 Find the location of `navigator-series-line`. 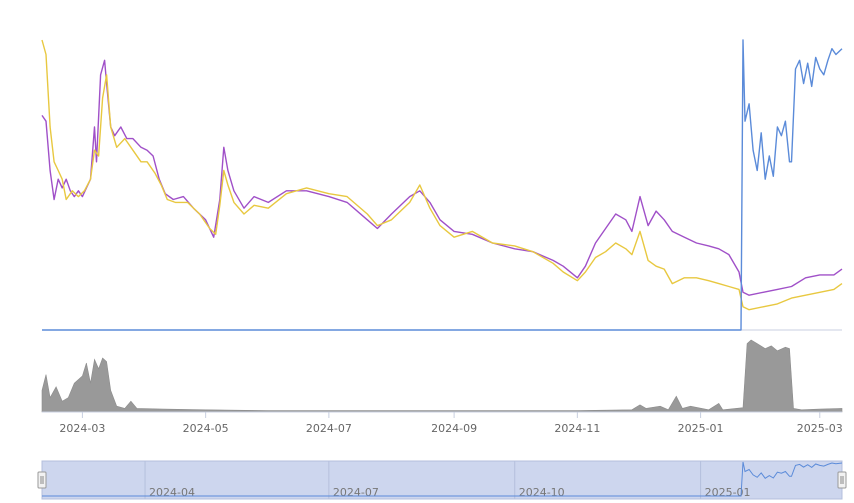

navigator-series-line is located at coordinates (442, 479).